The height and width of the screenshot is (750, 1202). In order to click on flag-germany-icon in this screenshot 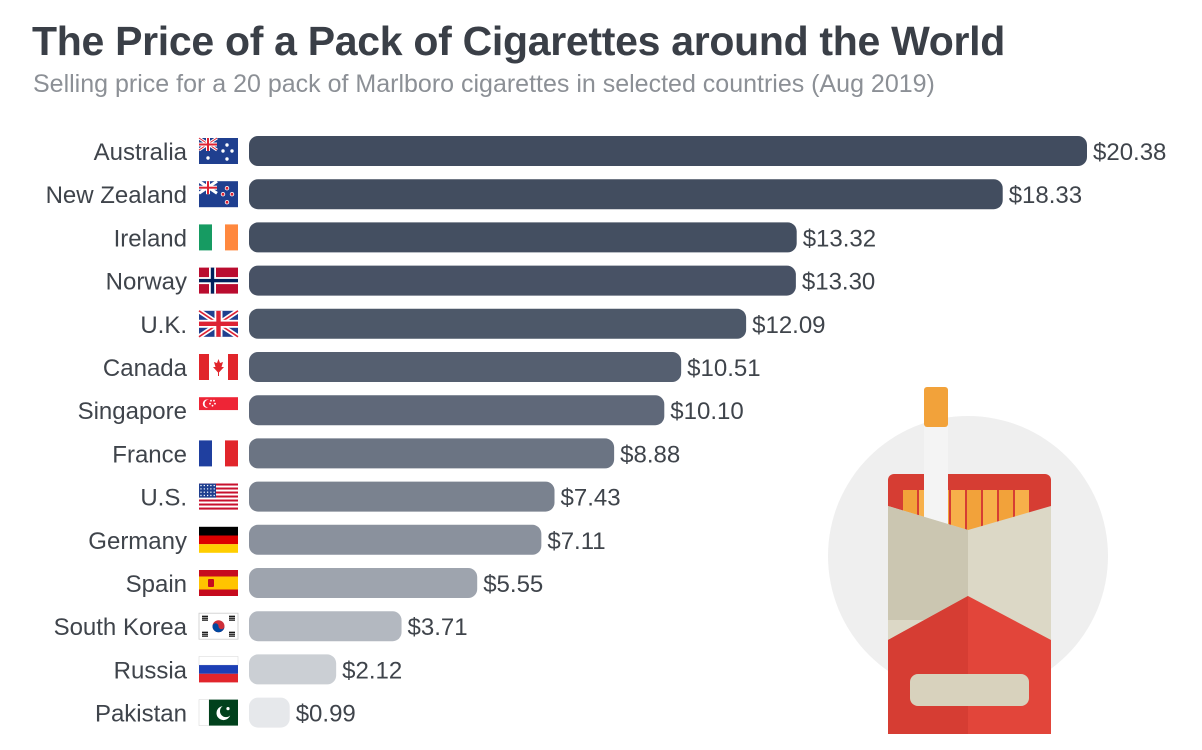, I will do `click(218, 539)`.